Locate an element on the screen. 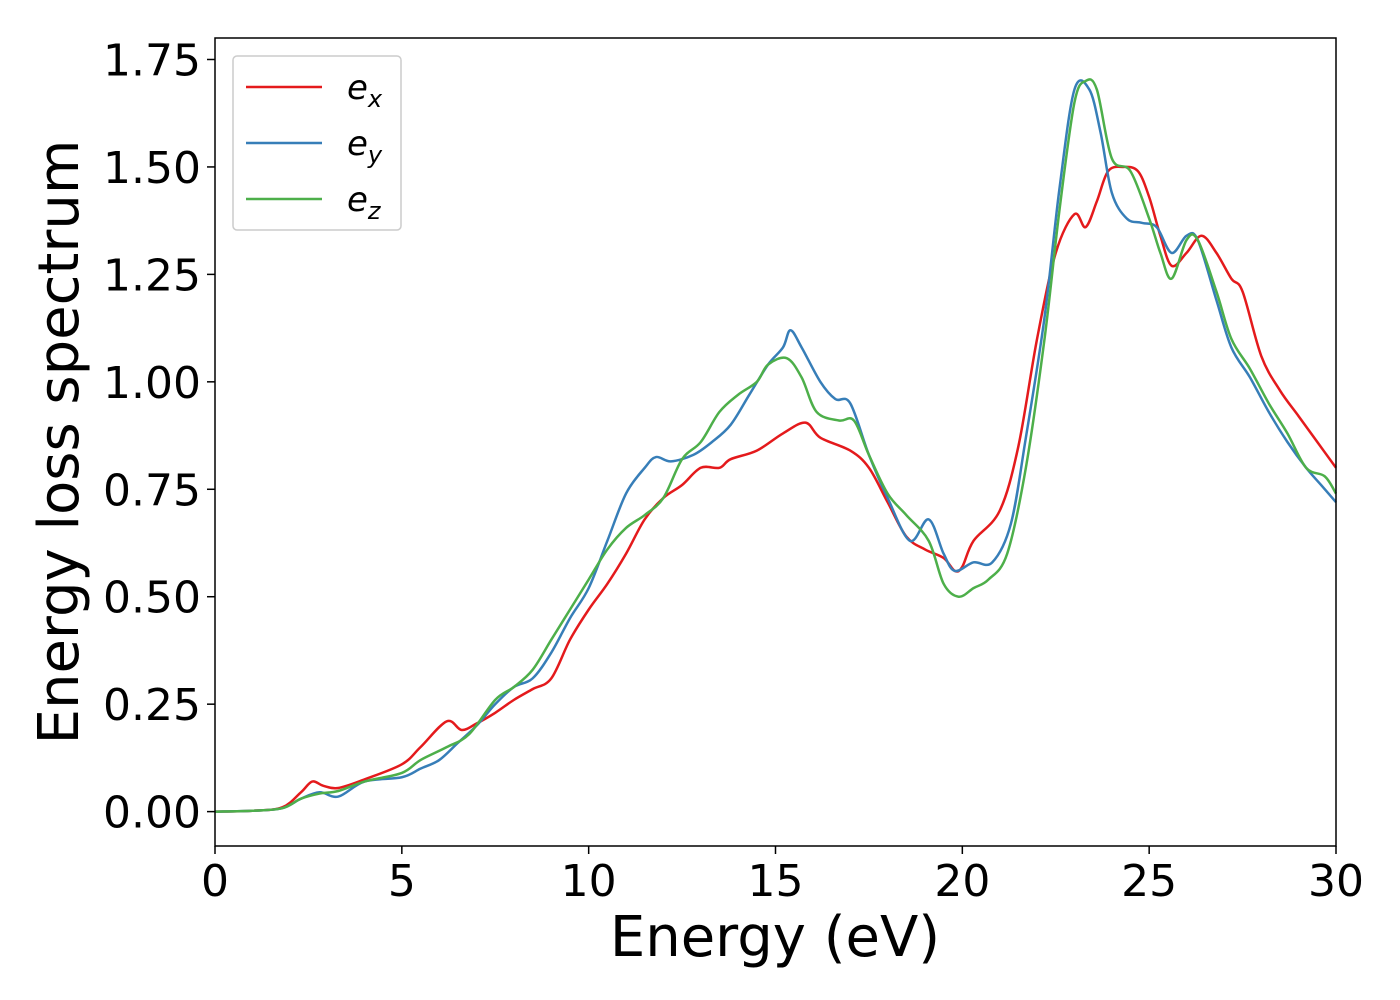 The height and width of the screenshot is (1000, 1400). legend-label-e-x: ex is located at coordinates (365, 90).